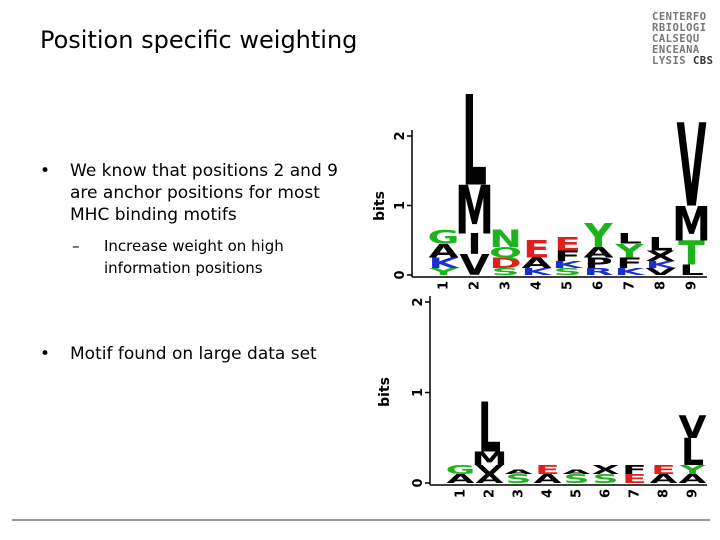  Describe the element at coordinates (691, 253) in the screenshot. I see `logo-letter: T` at that location.